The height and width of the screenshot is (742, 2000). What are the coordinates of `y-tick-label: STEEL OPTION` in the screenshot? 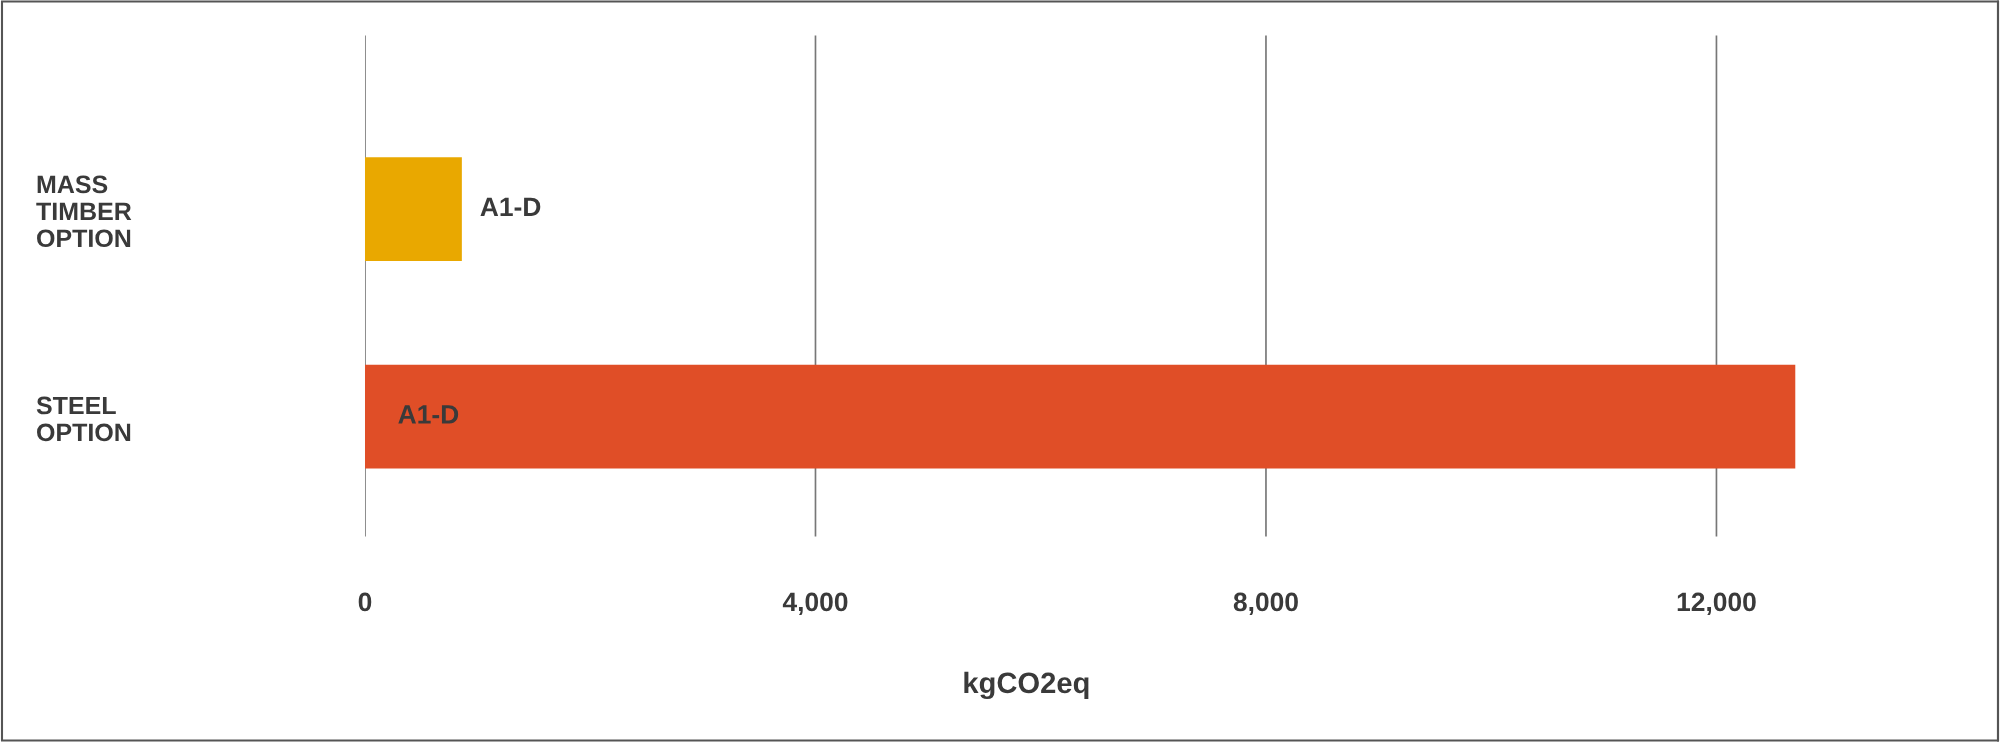 It's located at (83, 419).